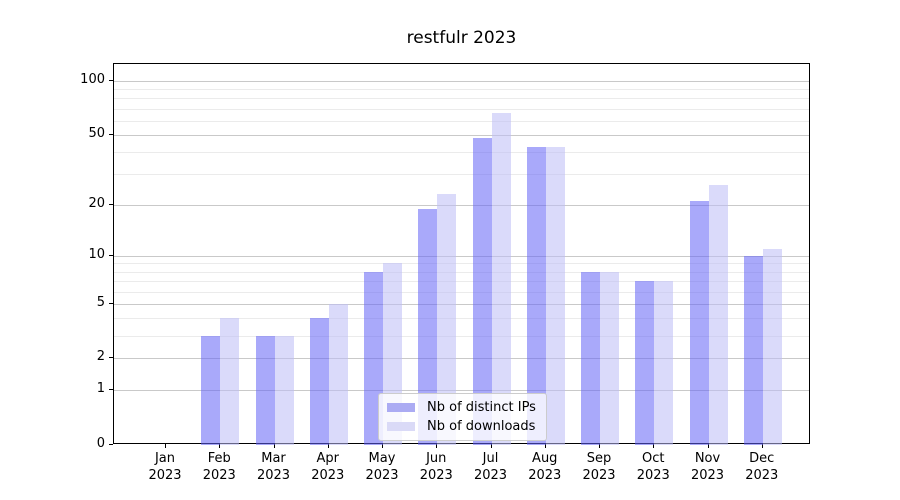 Image resolution: width=900 pixels, height=500 pixels. What do you see at coordinates (708, 467) in the screenshot?
I see `x-tick-label-nov: Nov 2023` at bounding box center [708, 467].